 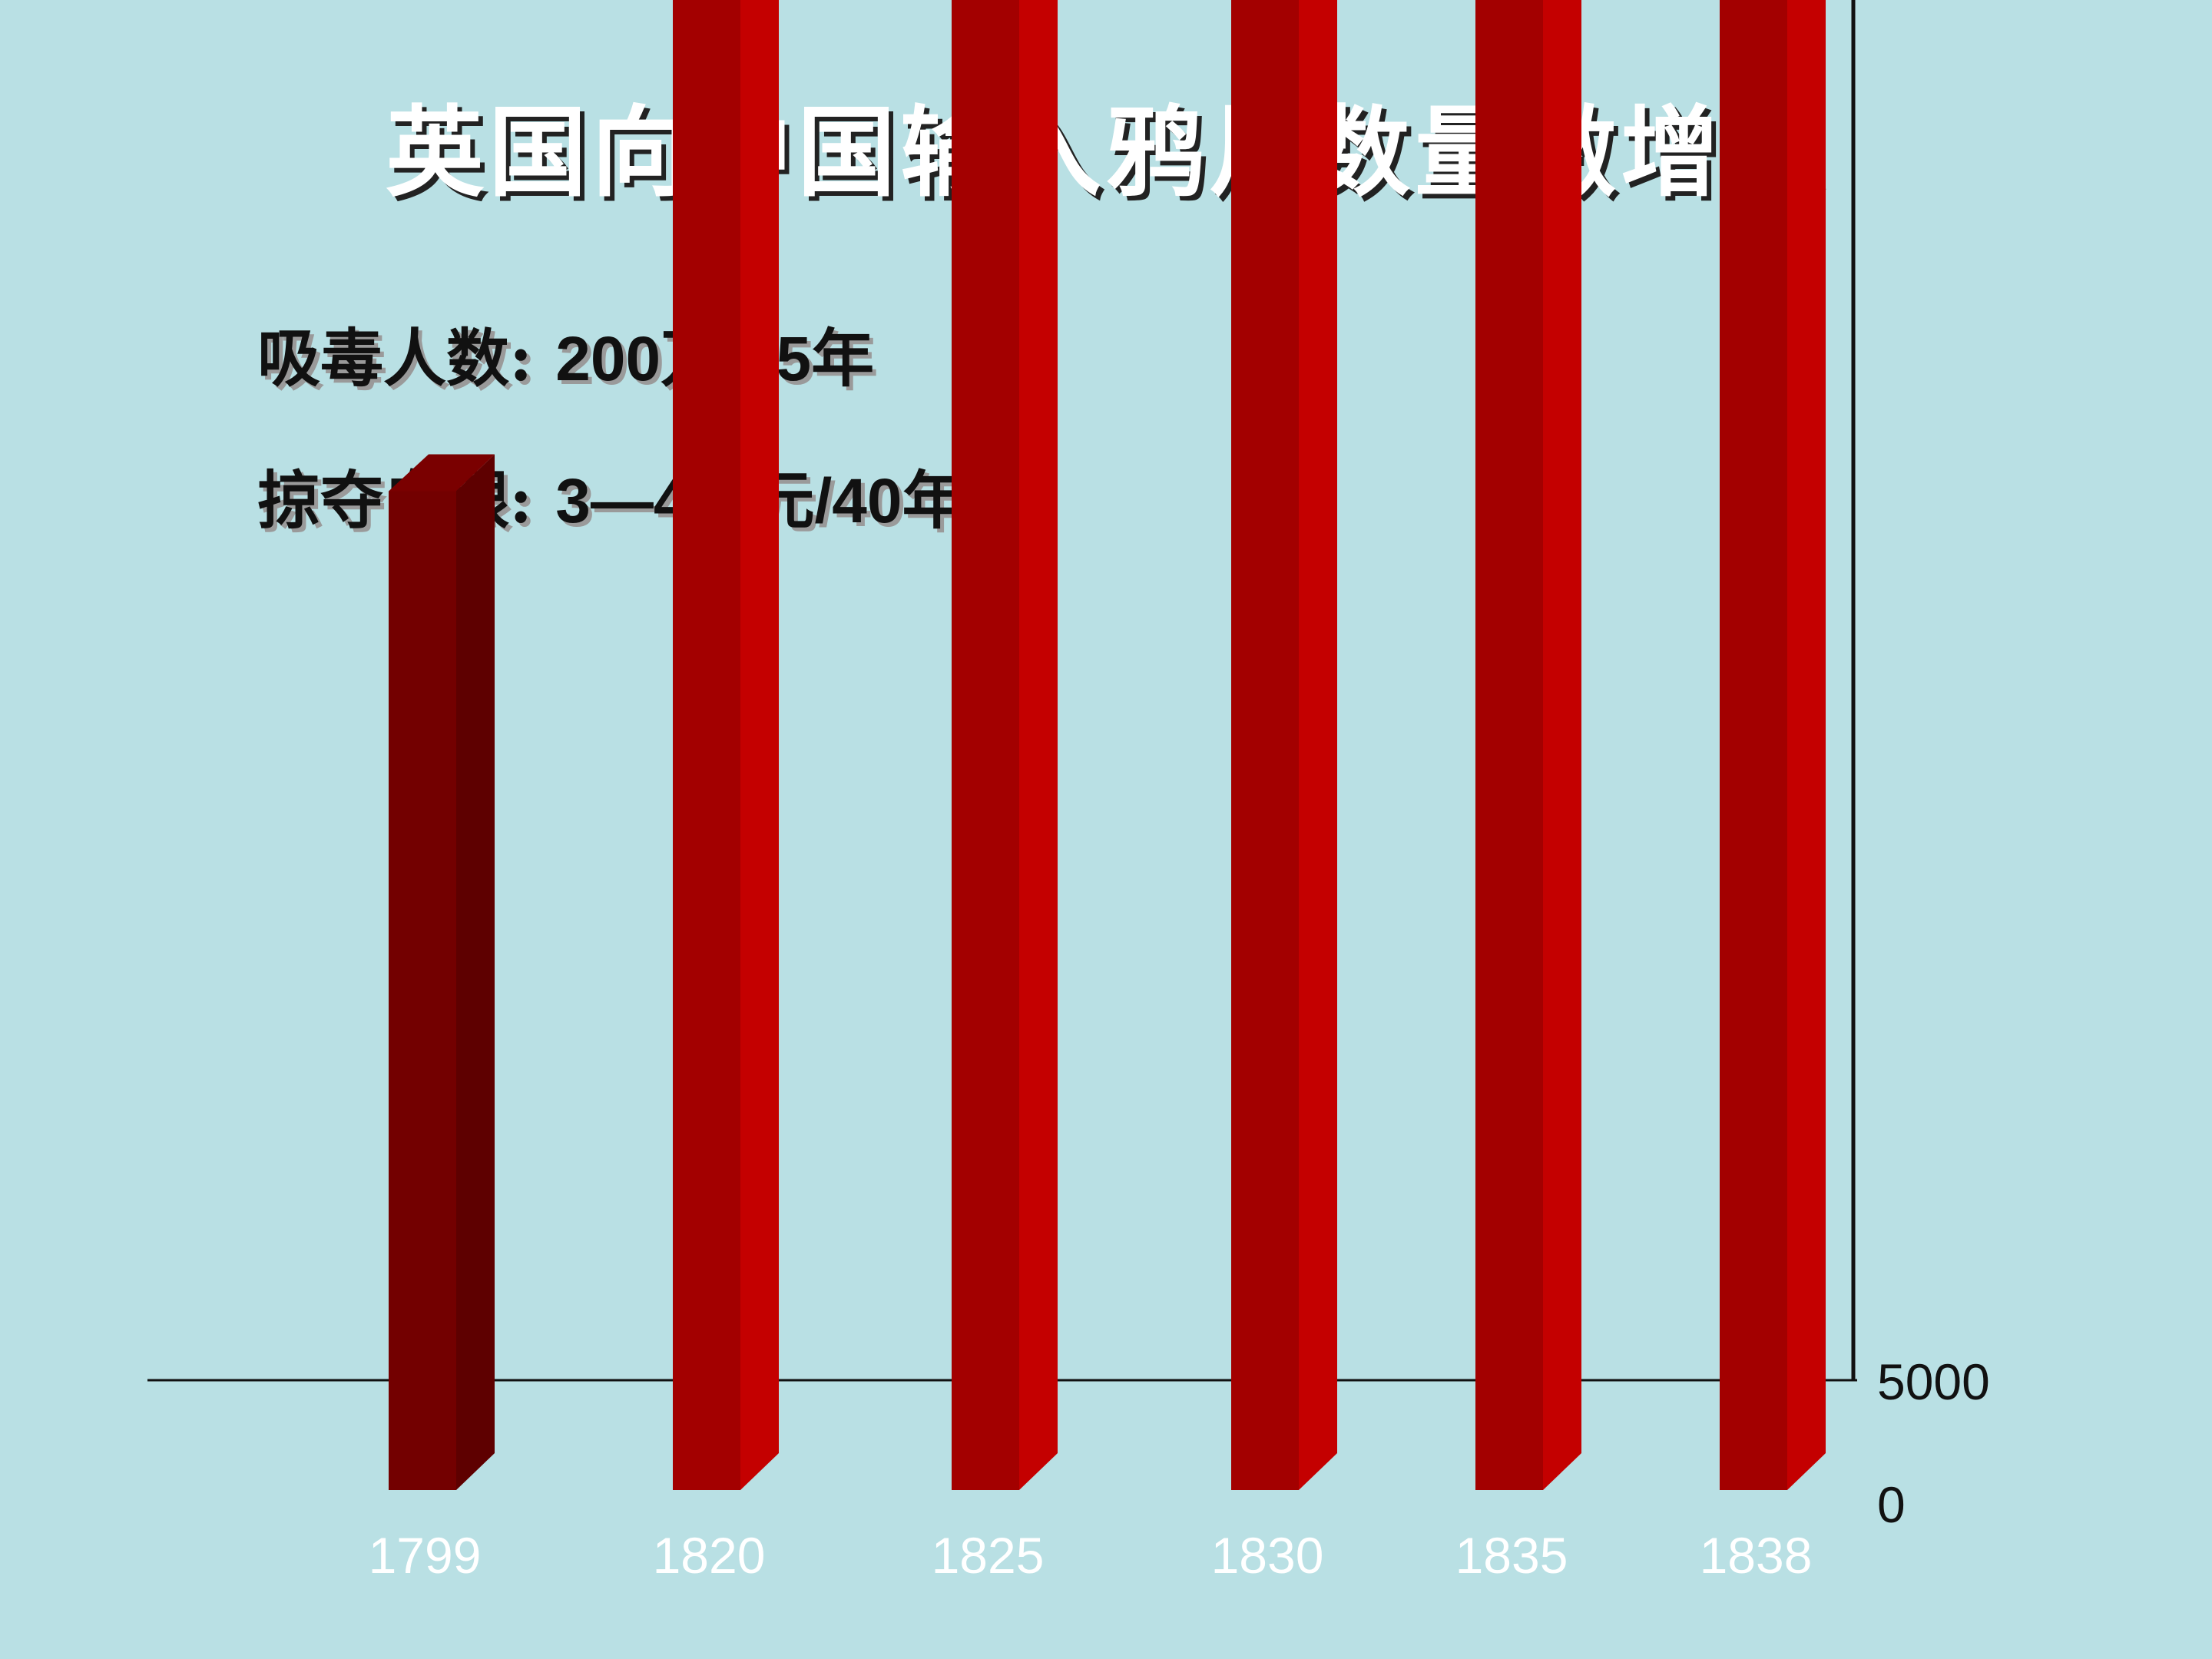 What do you see at coordinates (1757, 1555) in the screenshot?
I see `x-tick-1838: 1838` at bounding box center [1757, 1555].